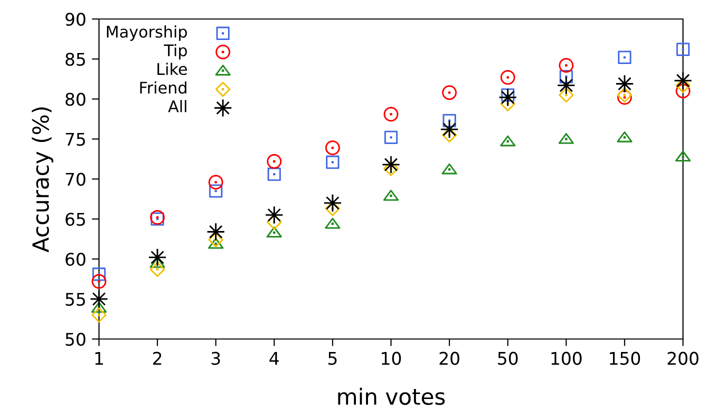 The width and height of the screenshot is (702, 416). What do you see at coordinates (508, 358) in the screenshot?
I see `x-tick-label: 50` at bounding box center [508, 358].